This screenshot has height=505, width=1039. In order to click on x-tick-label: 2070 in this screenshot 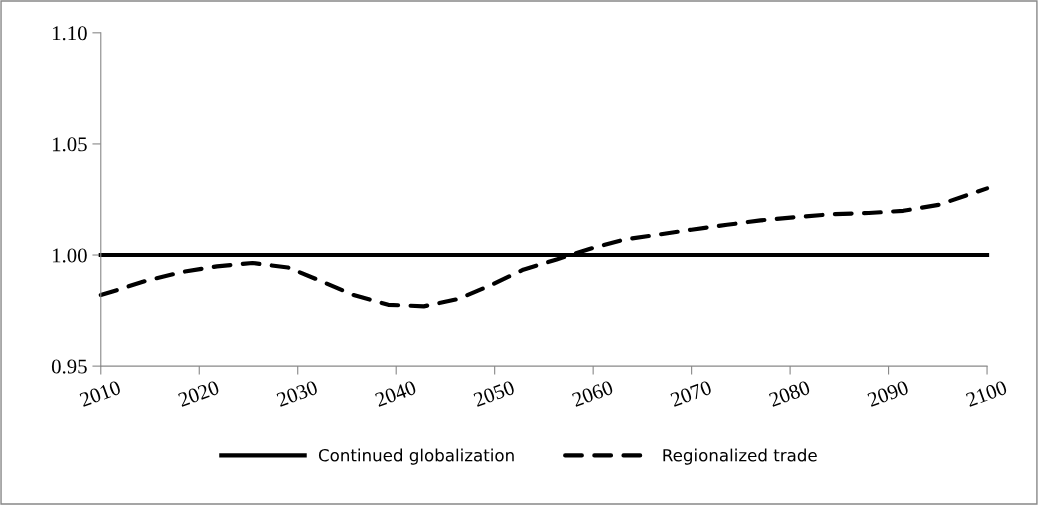, I will do `click(691, 394)`.